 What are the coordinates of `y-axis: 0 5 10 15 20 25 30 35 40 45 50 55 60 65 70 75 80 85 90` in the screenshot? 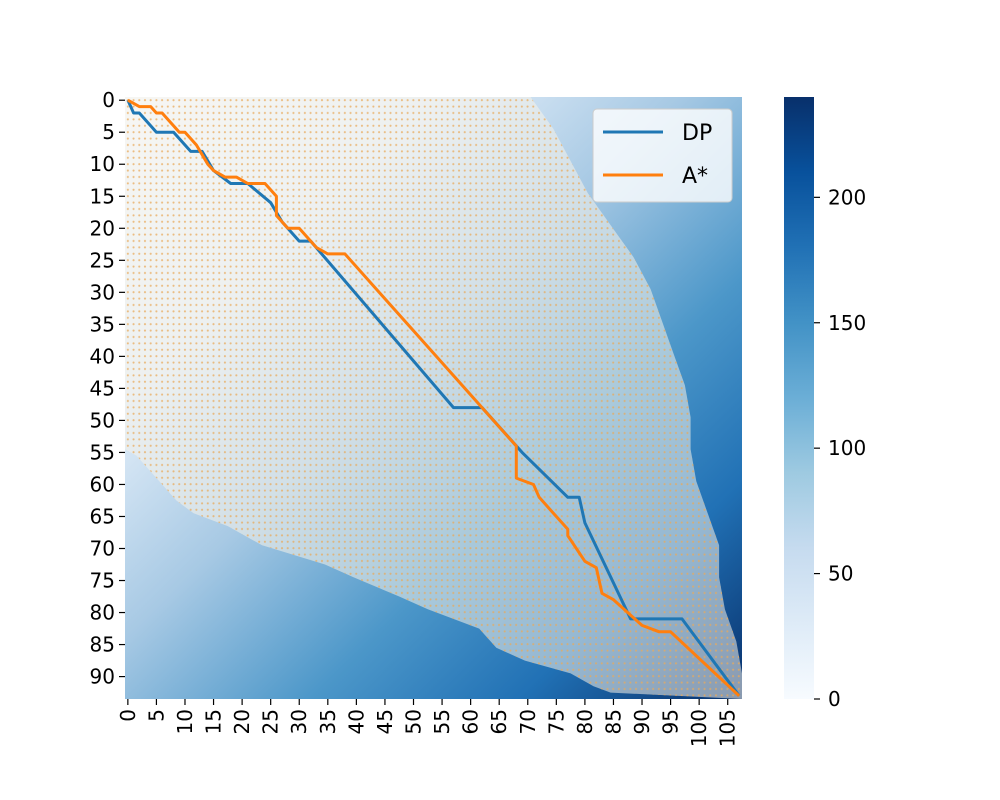 It's located at (107, 388).